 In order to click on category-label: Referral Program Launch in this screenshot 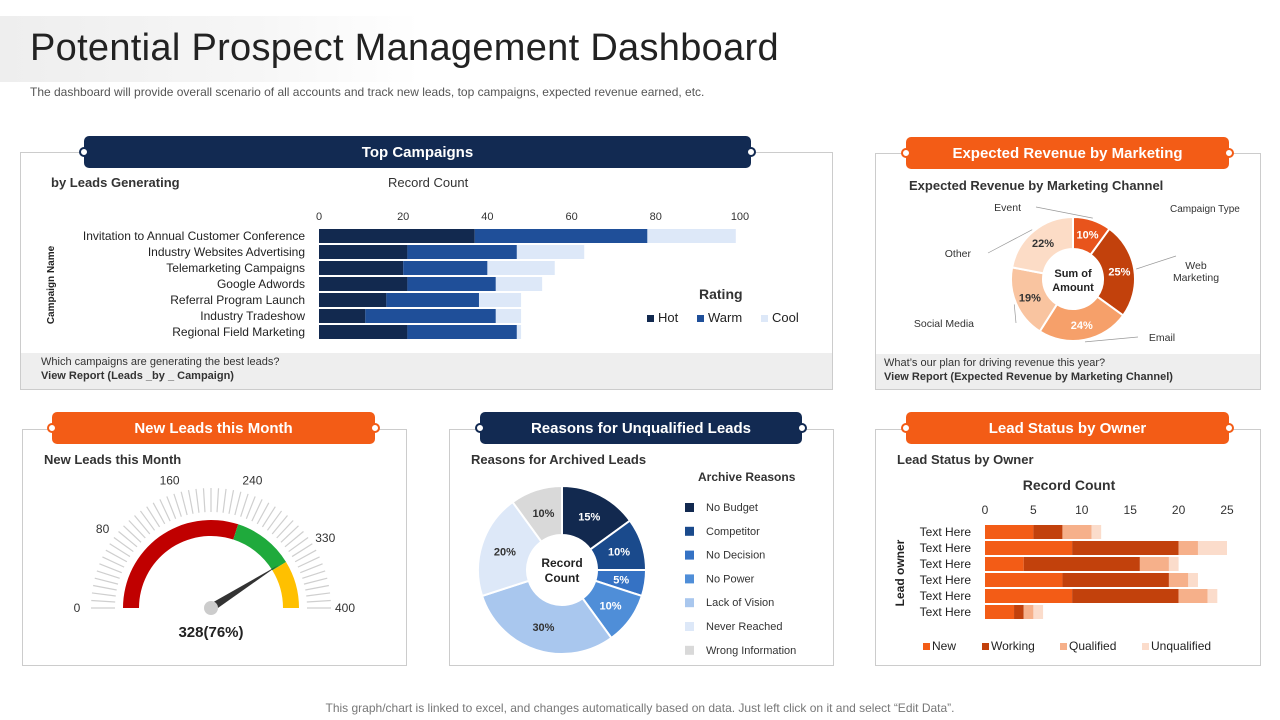, I will do `click(237, 300)`.